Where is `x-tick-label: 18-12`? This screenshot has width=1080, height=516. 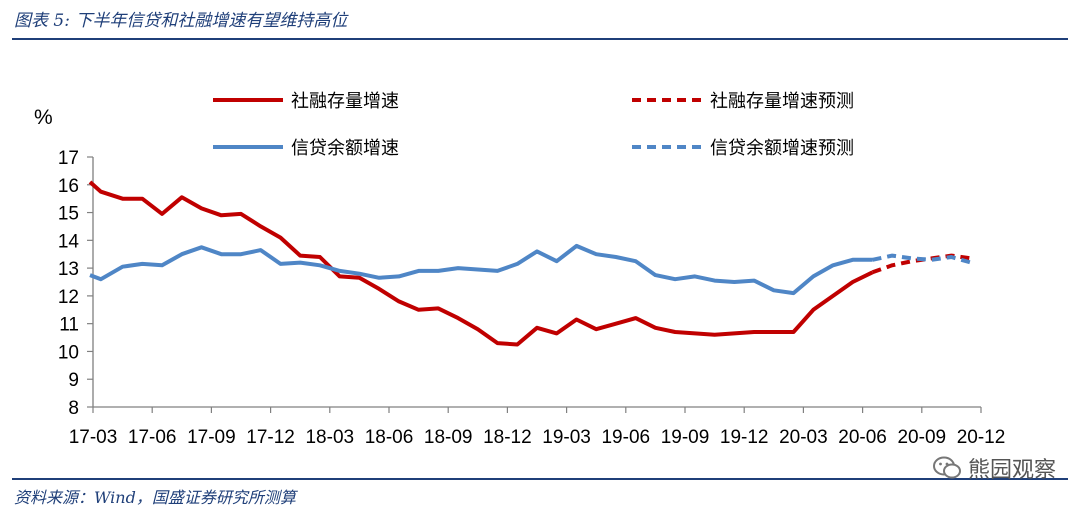 x-tick-label: 18-12 is located at coordinates (507, 437).